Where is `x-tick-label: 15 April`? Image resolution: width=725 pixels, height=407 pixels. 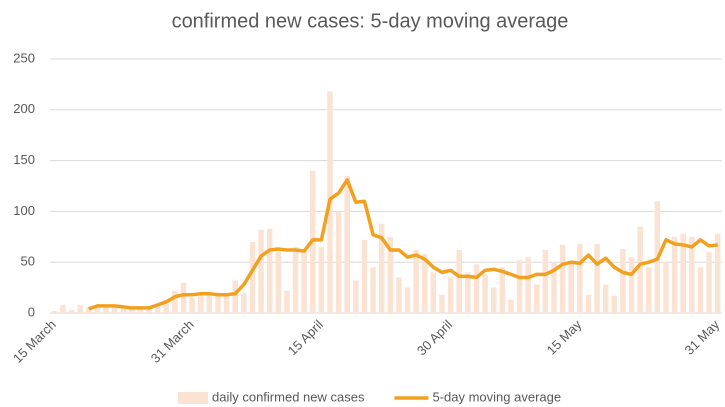 x-tick-label: 15 April is located at coordinates (305, 337).